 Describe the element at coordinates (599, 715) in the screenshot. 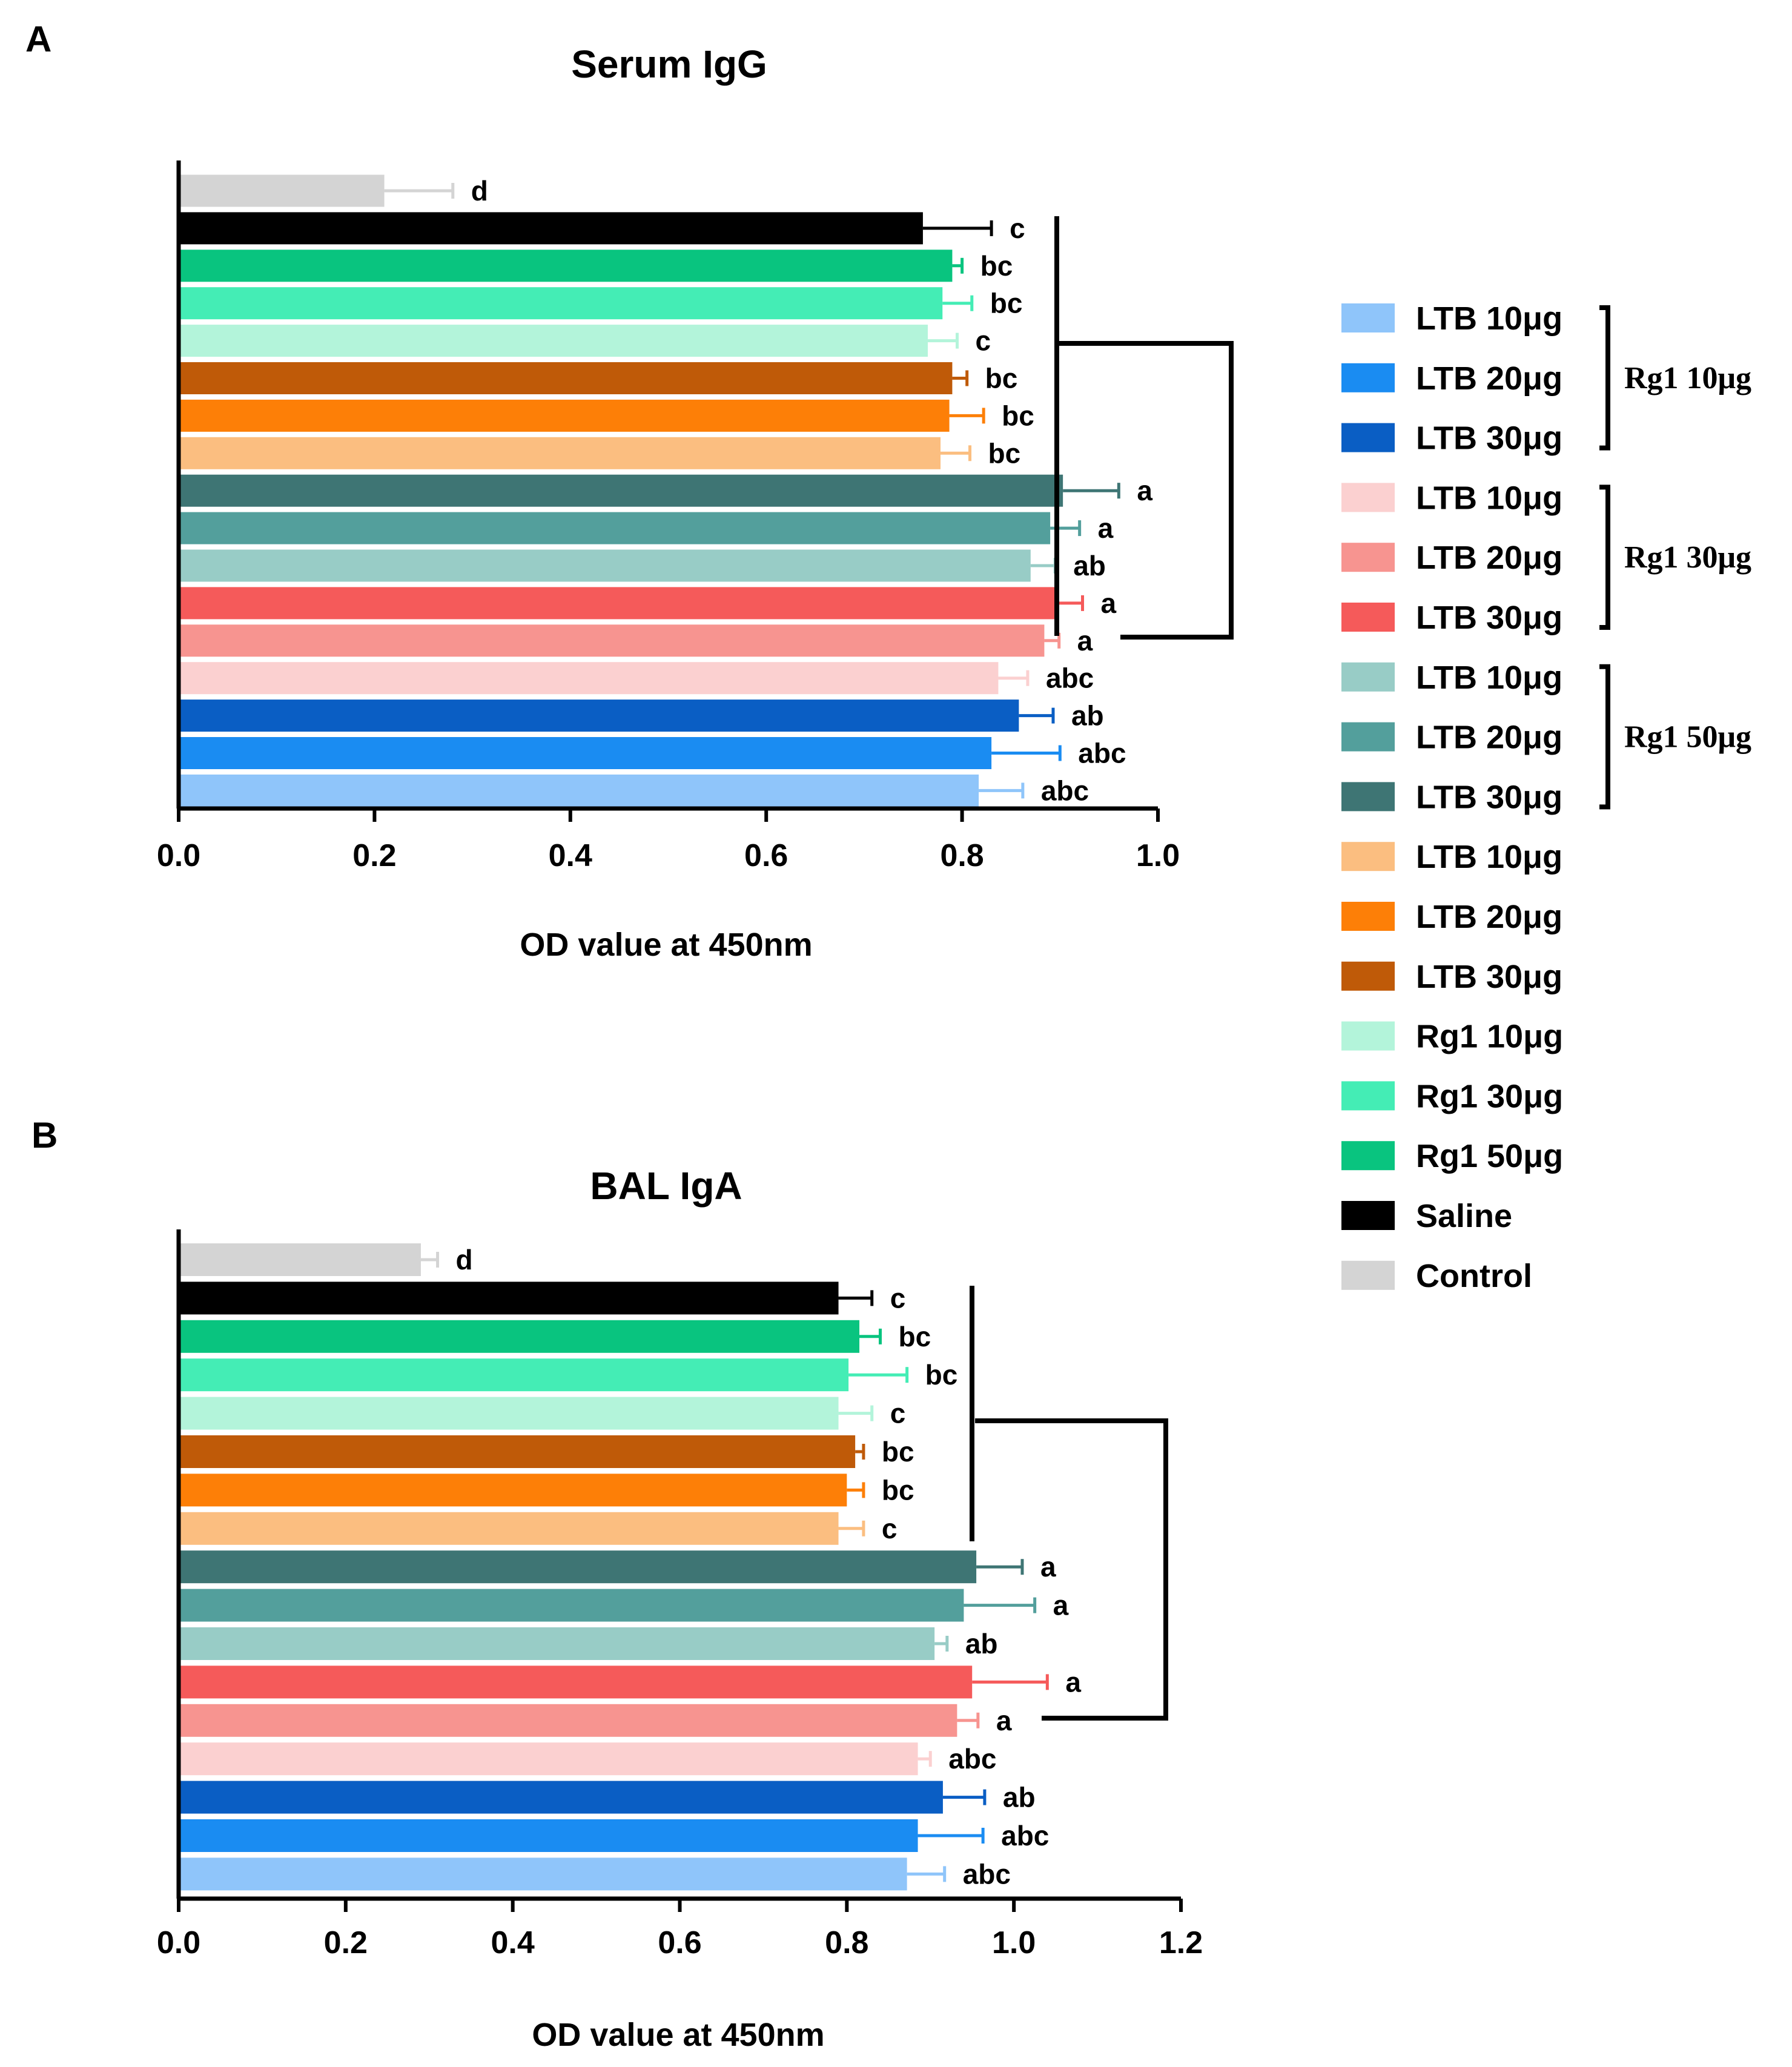

I see `panel-a-bar-ltb-30ug-rg1-10ug` at that location.